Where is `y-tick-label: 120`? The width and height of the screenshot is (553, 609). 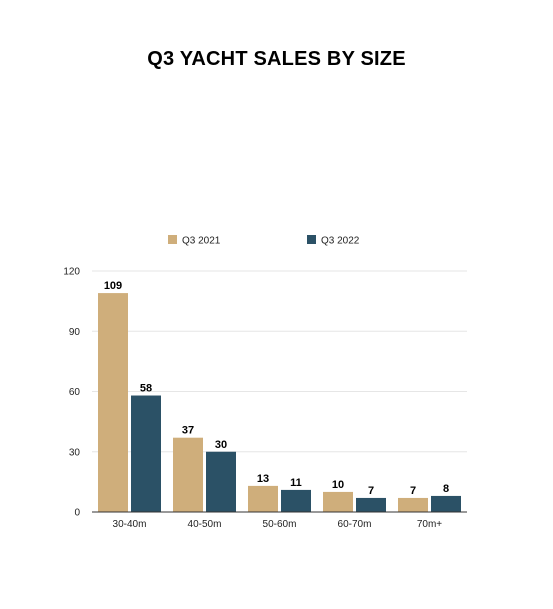 y-tick-label: 120 is located at coordinates (71, 272).